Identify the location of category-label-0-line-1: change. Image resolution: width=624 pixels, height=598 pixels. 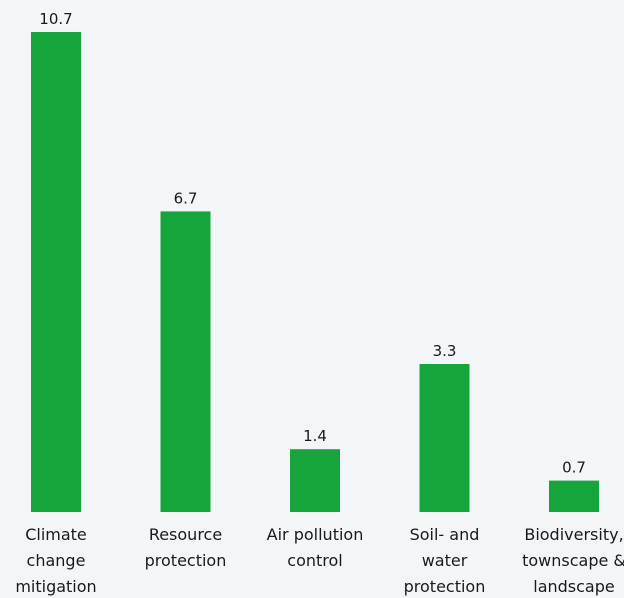
(56, 560).